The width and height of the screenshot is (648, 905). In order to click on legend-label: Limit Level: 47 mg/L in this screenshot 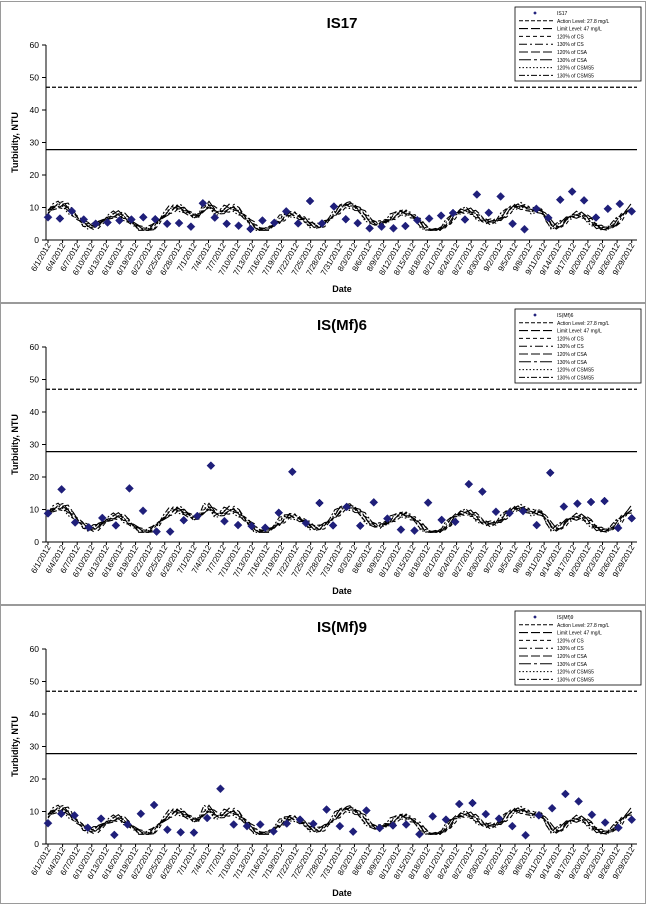, I will do `click(579, 30)`.